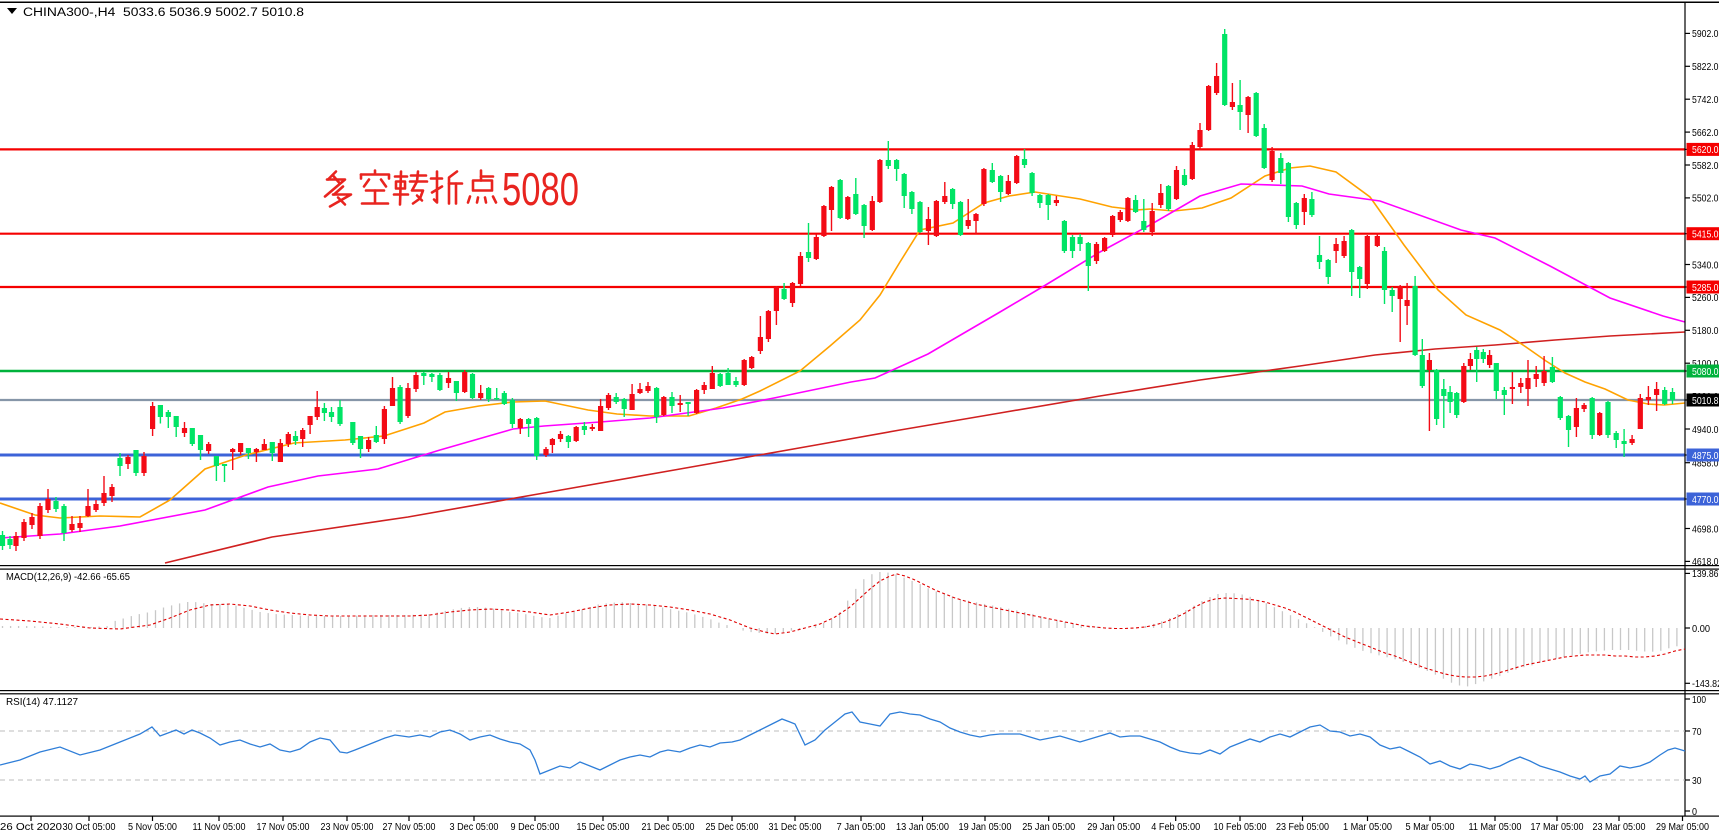  What do you see at coordinates (1705, 372) in the screenshot?
I see `svg-text: 5080.0` at bounding box center [1705, 372].